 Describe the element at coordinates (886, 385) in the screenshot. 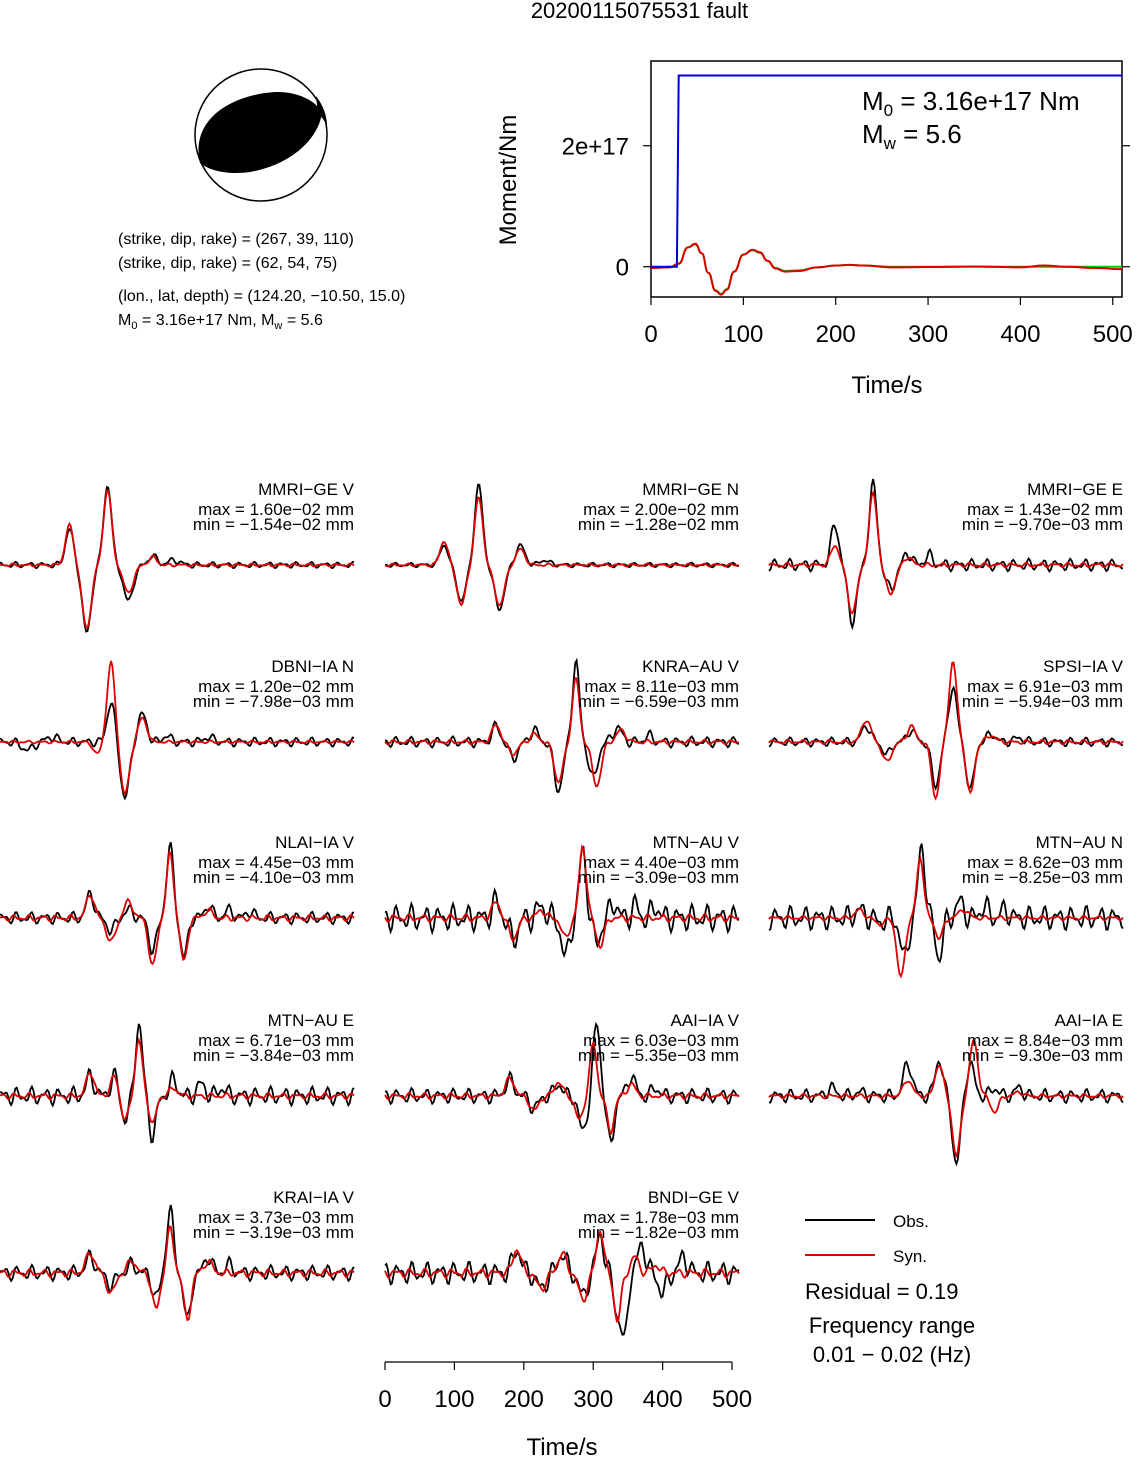

I see `moment-x-axis-label: Time/s` at that location.